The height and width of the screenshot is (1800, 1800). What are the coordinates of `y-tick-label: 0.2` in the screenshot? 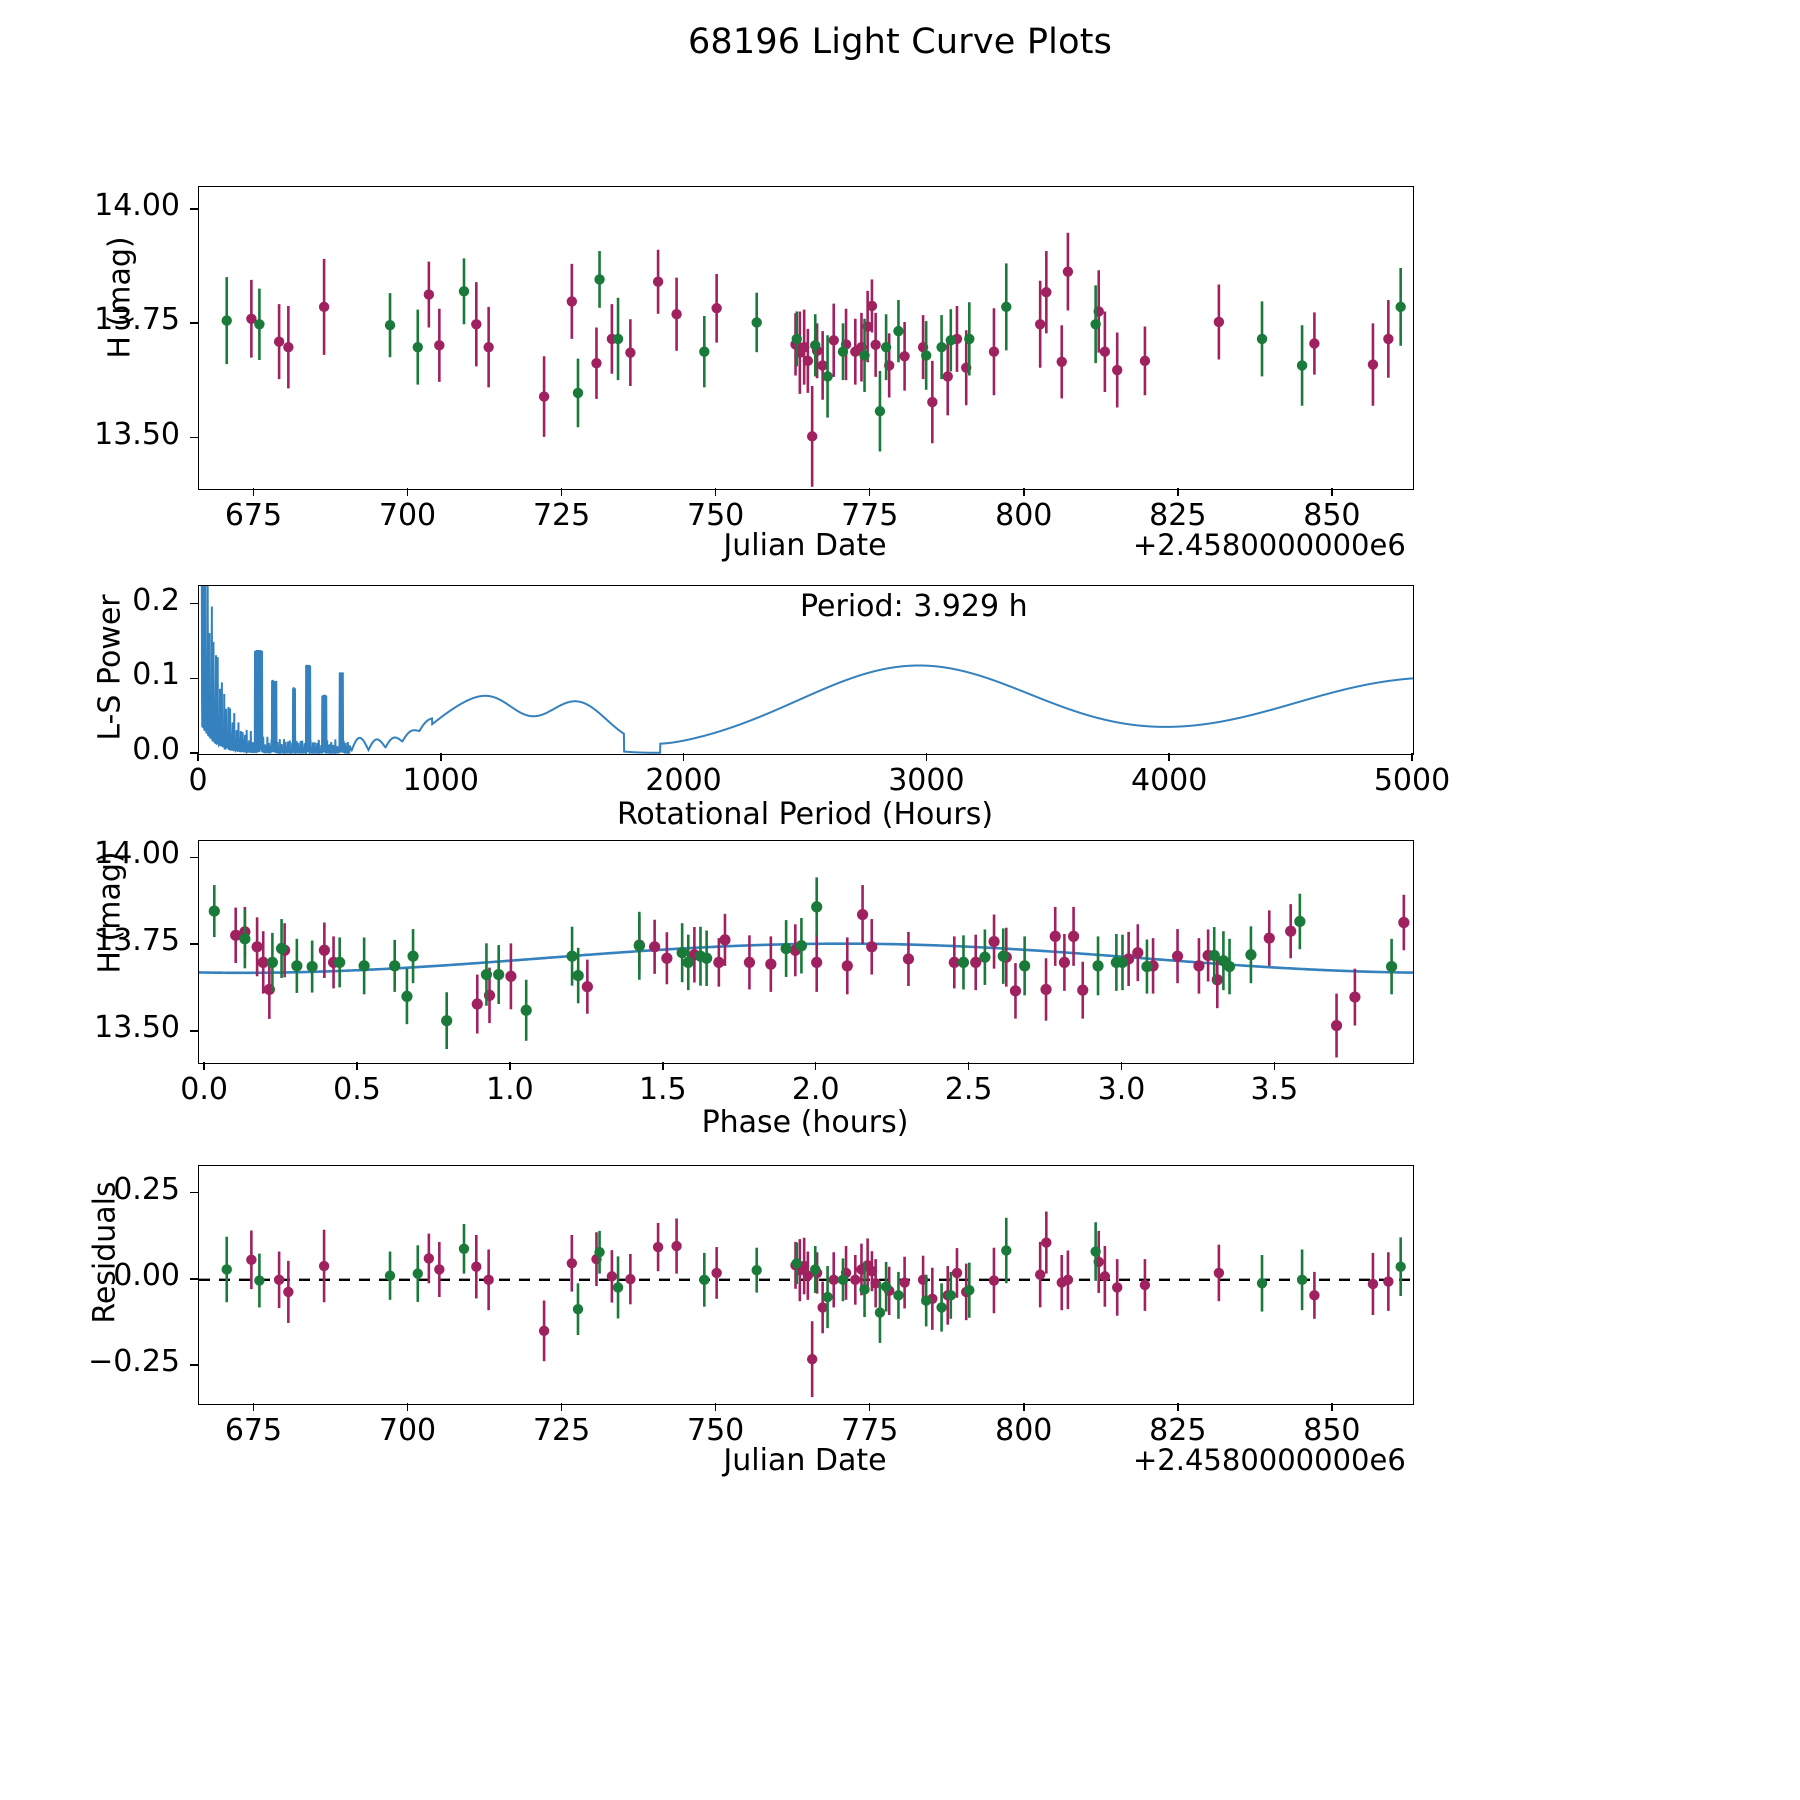 It's located at (156, 600).